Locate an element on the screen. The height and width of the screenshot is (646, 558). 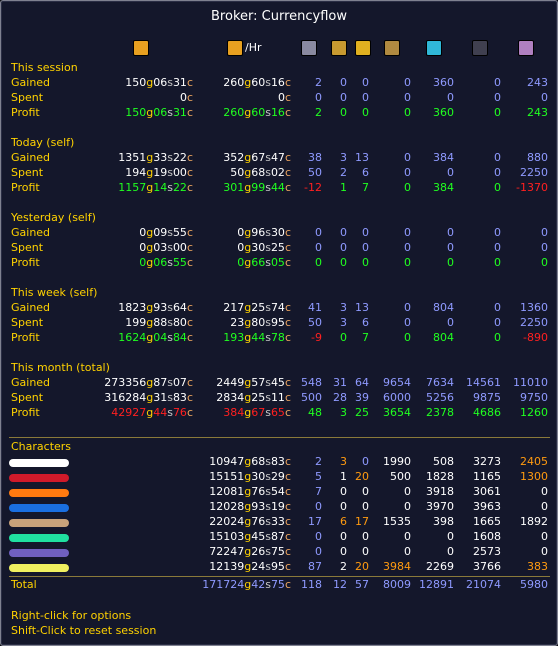
currency-value: -12 is located at coordinates (313, 187).